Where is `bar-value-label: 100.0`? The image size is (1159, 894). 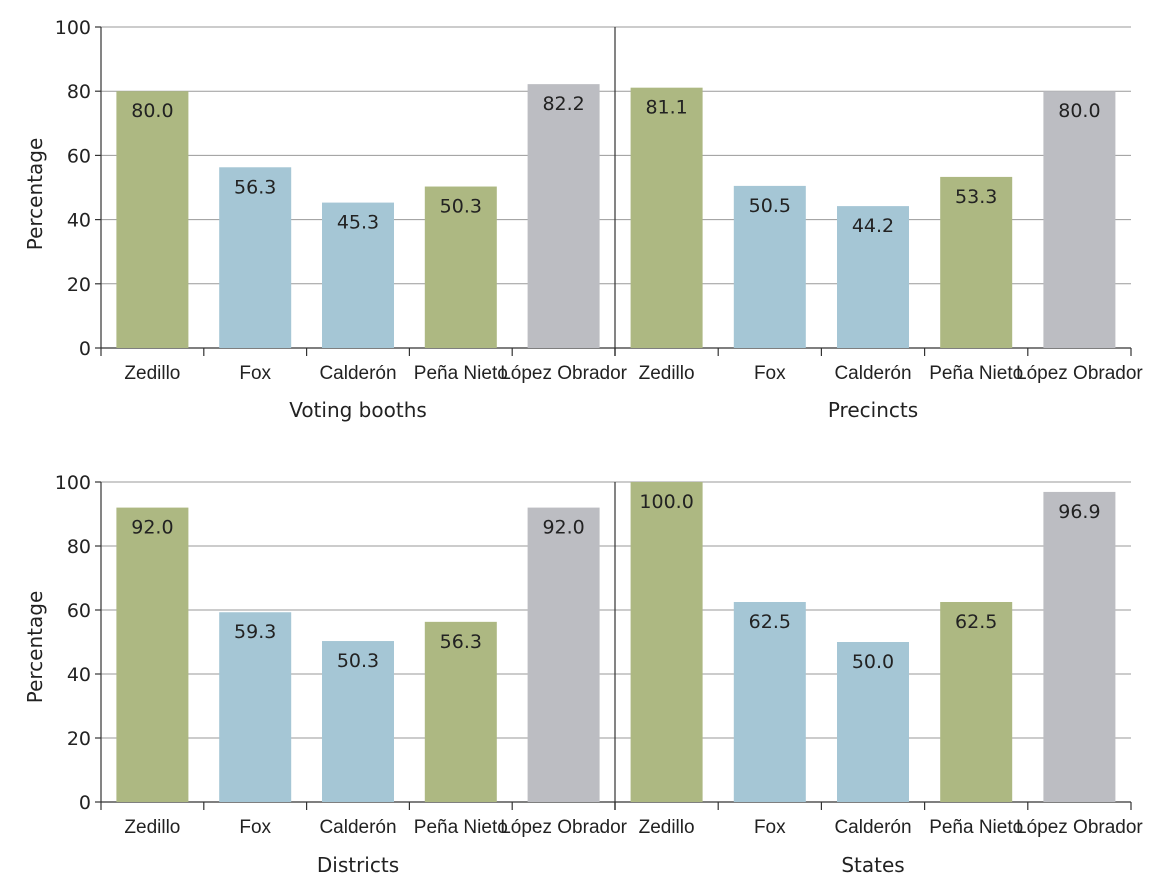
bar-value-label: 100.0 is located at coordinates (666, 502).